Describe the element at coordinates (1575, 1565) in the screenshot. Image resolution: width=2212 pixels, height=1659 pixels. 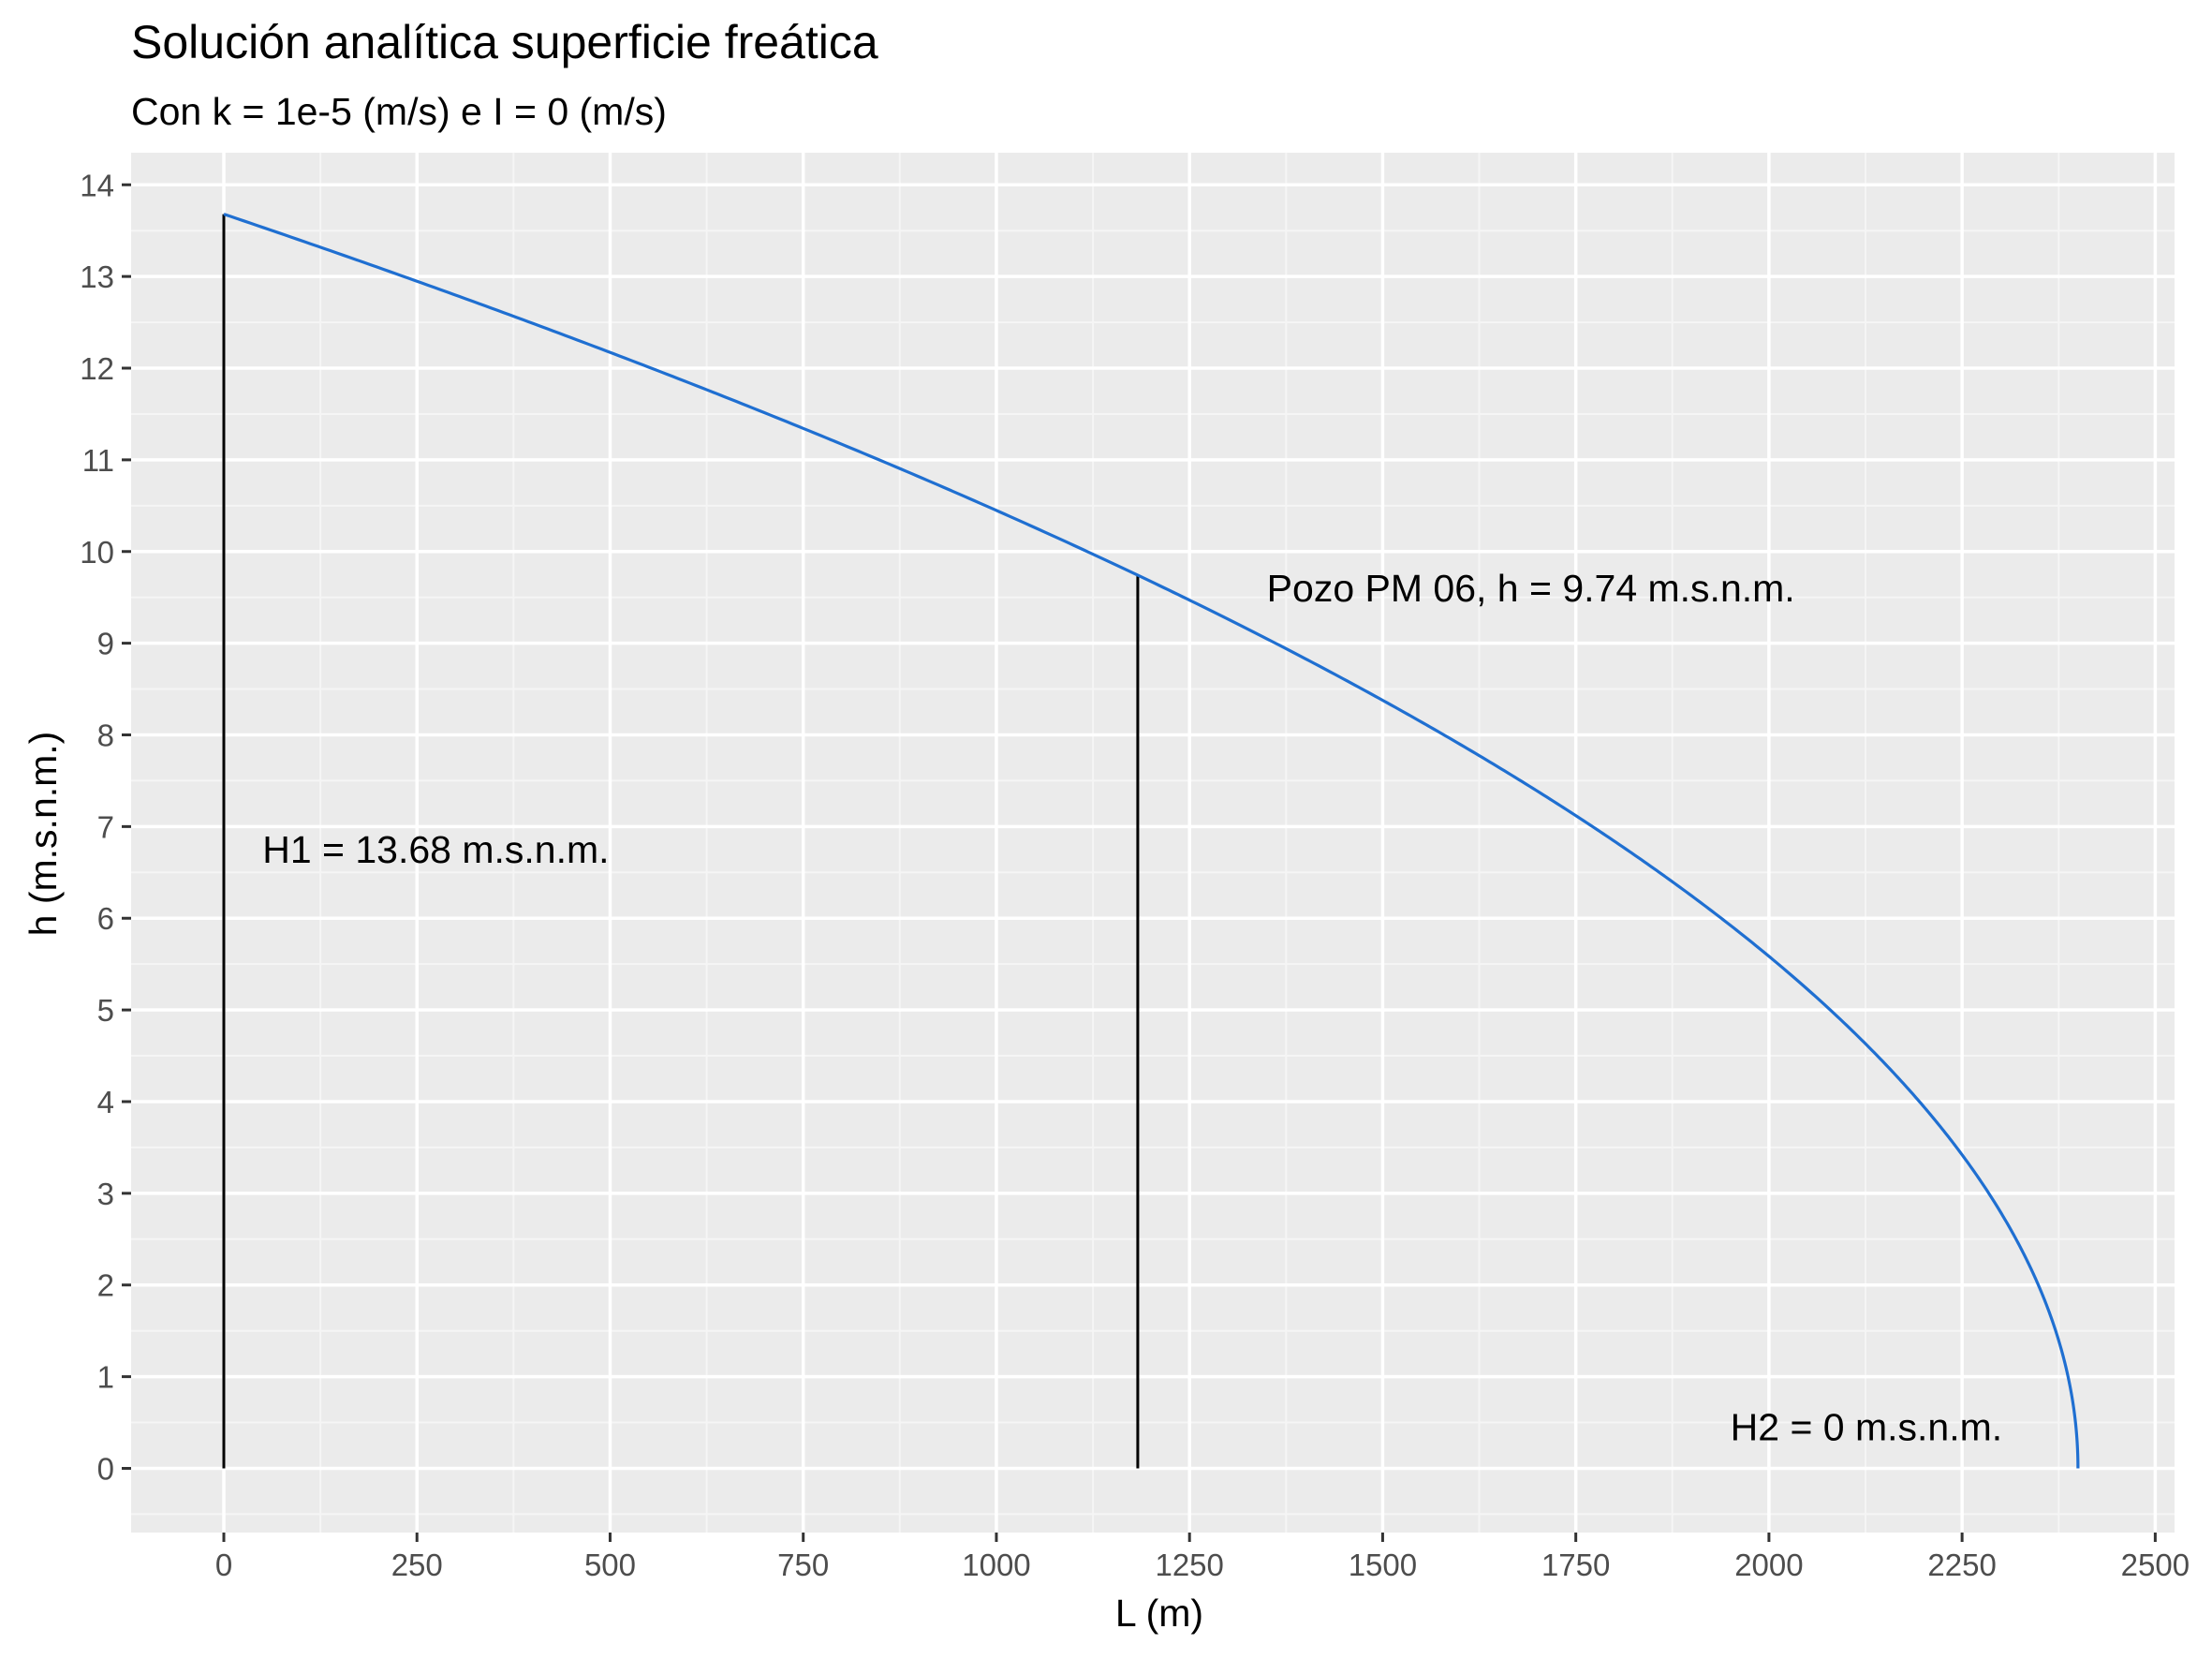
I see `x-tick-label: 1750` at that location.